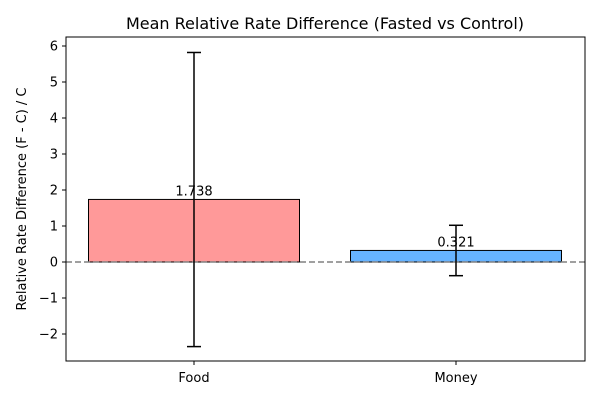  Describe the element at coordinates (48, 335) in the screenshot. I see `y-tick-label: −2` at that location.